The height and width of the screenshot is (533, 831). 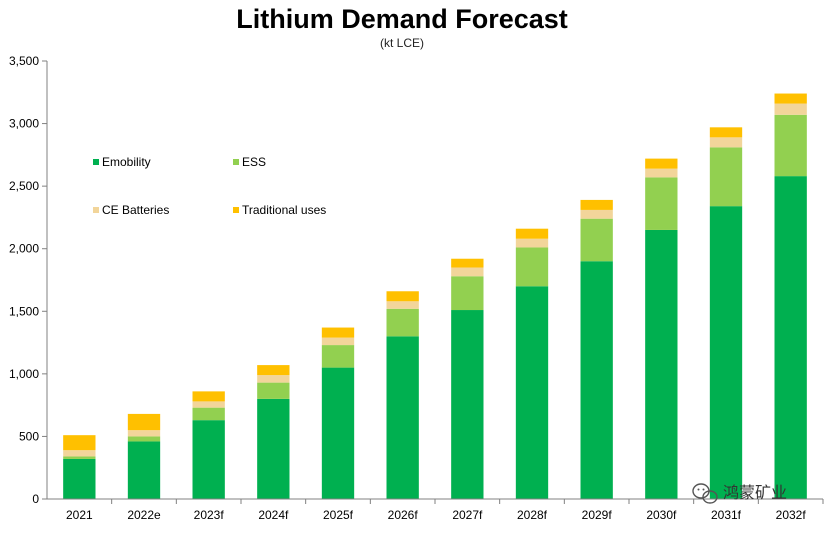 I want to click on bar-emobility-2030f, so click(x=661, y=364).